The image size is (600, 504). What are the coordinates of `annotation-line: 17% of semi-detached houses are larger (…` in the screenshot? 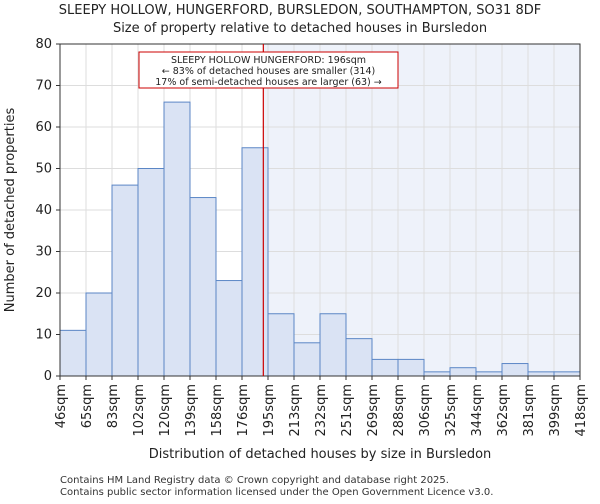 It's located at (268, 82).